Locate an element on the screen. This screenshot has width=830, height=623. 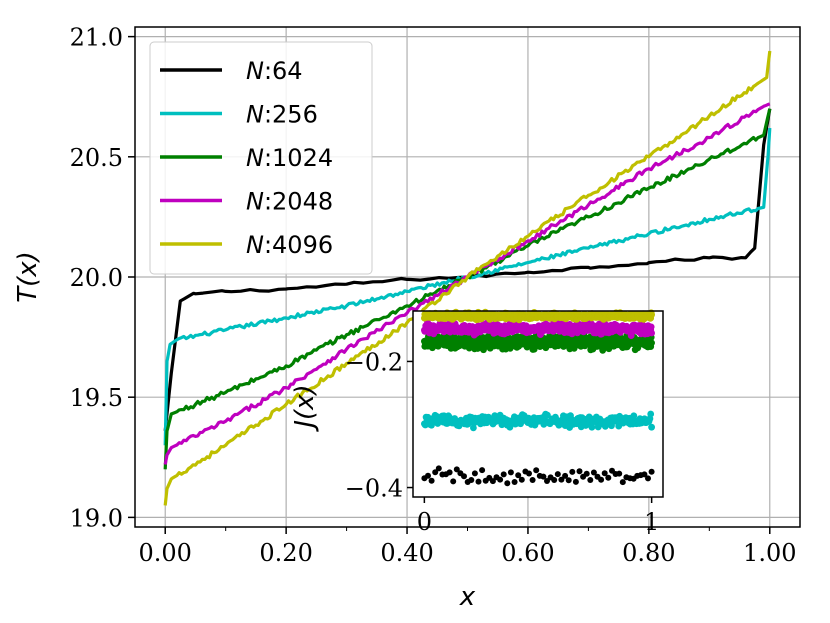
legend-label: N:4096 is located at coordinates (289, 245).